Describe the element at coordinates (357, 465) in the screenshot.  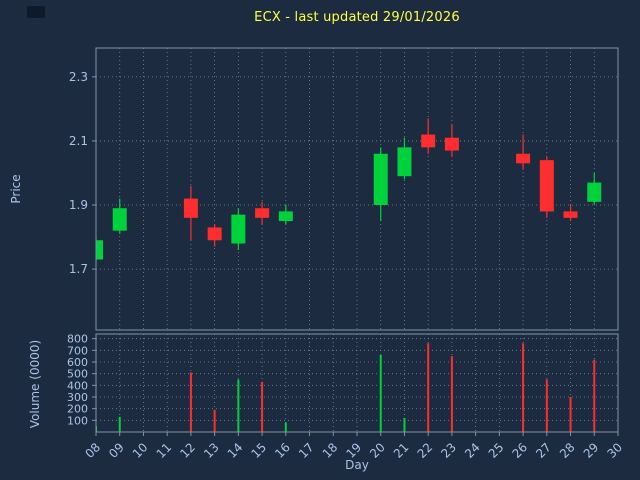
I see `x-axis-label: Day` at that location.